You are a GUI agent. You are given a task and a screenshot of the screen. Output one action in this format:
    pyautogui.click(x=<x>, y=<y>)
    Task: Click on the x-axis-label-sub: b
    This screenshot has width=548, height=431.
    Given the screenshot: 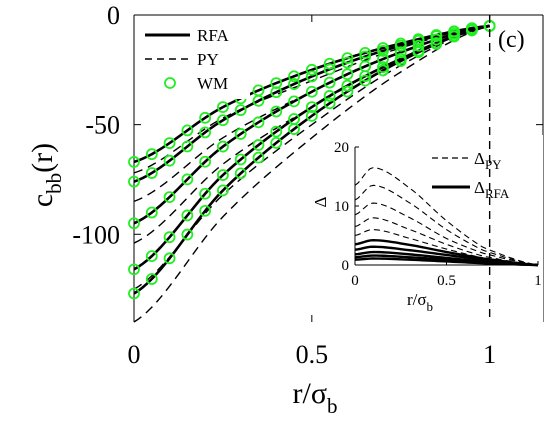 What is the action you would take?
    pyautogui.click(x=332, y=406)
    